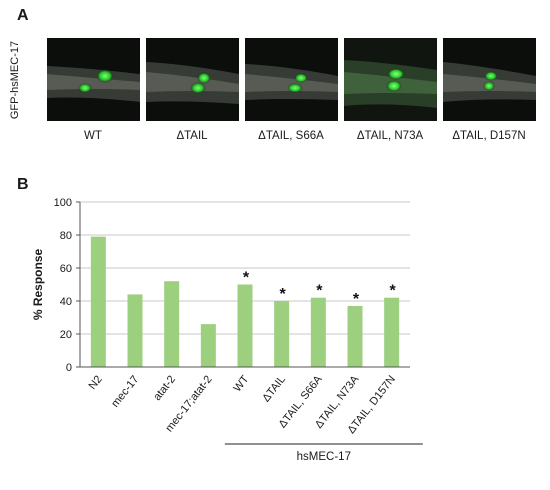 The width and height of the screenshot is (550, 490). Describe the element at coordinates (66, 236) in the screenshot. I see `y-tick-label: 80` at that location.